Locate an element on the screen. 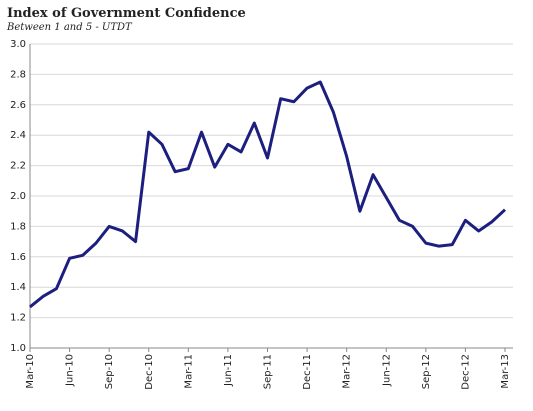 The image size is (533, 411). y-tick-label: 2.8 is located at coordinates (18, 74).